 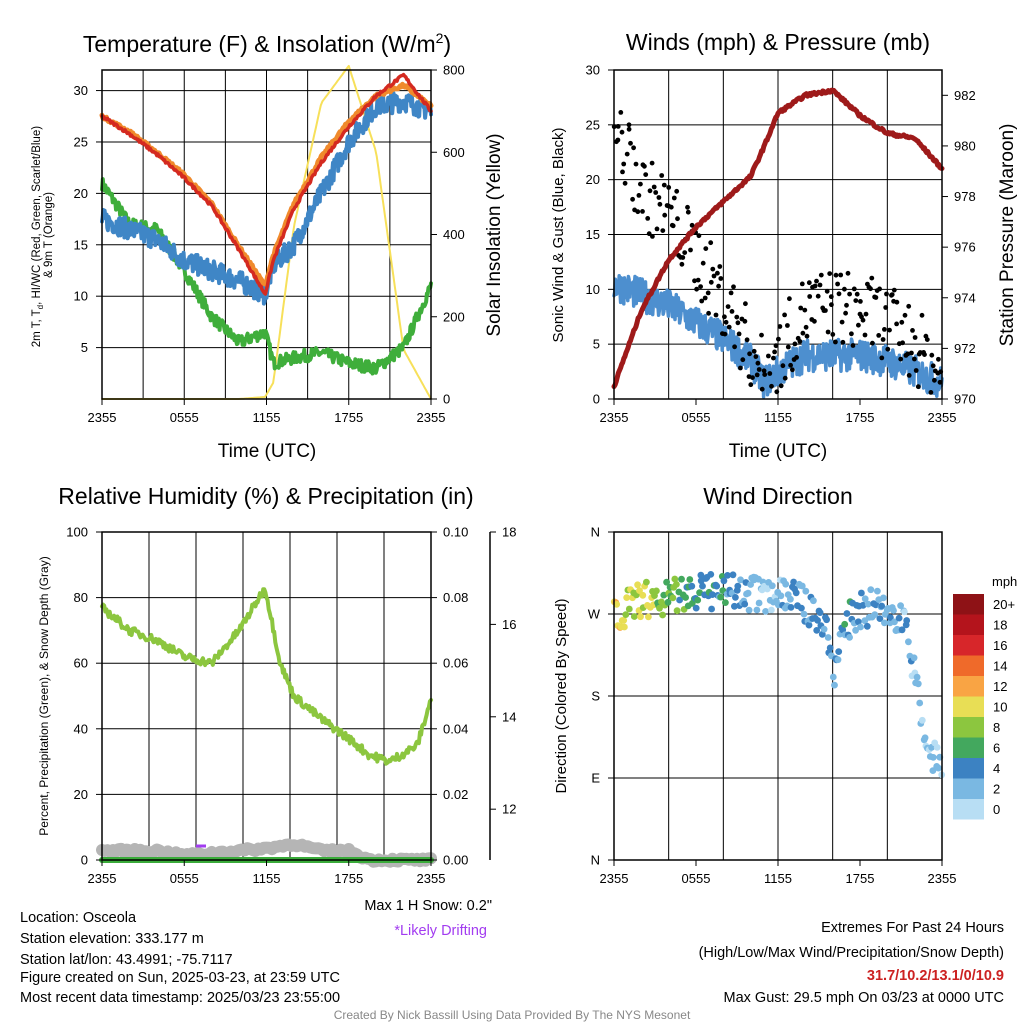 What do you see at coordinates (696, 417) in the screenshot?
I see `x-tick-label: 0555` at bounding box center [696, 417].